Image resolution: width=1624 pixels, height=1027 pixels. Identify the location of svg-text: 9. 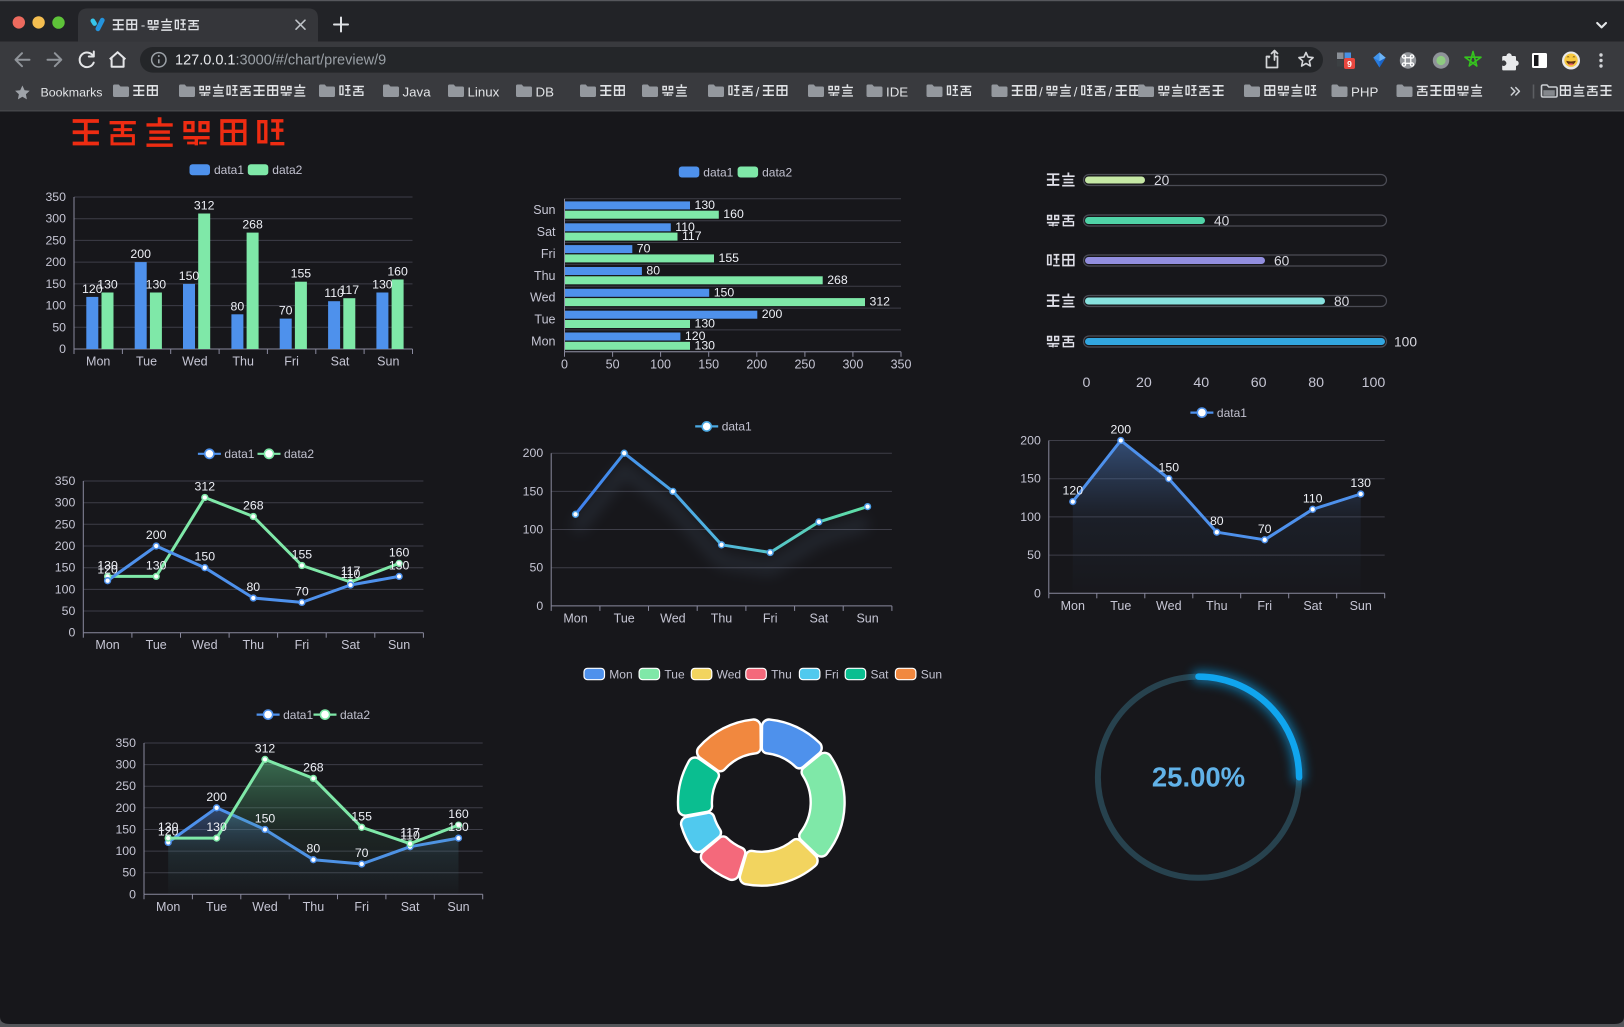
(1349, 64).